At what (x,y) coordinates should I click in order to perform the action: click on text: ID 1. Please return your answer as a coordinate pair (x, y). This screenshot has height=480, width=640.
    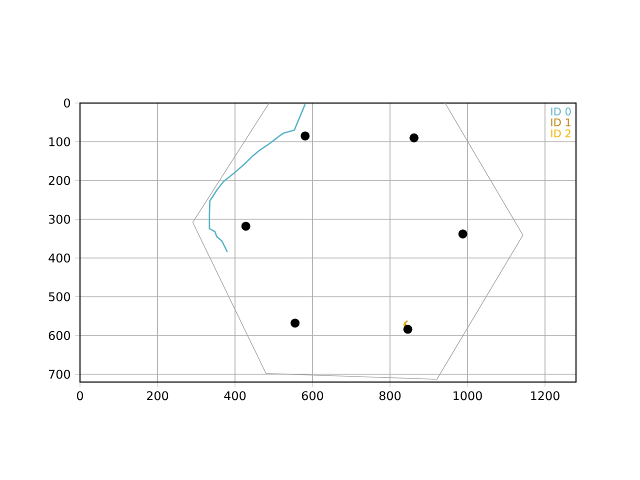
    Looking at the image, I should click on (561, 122).